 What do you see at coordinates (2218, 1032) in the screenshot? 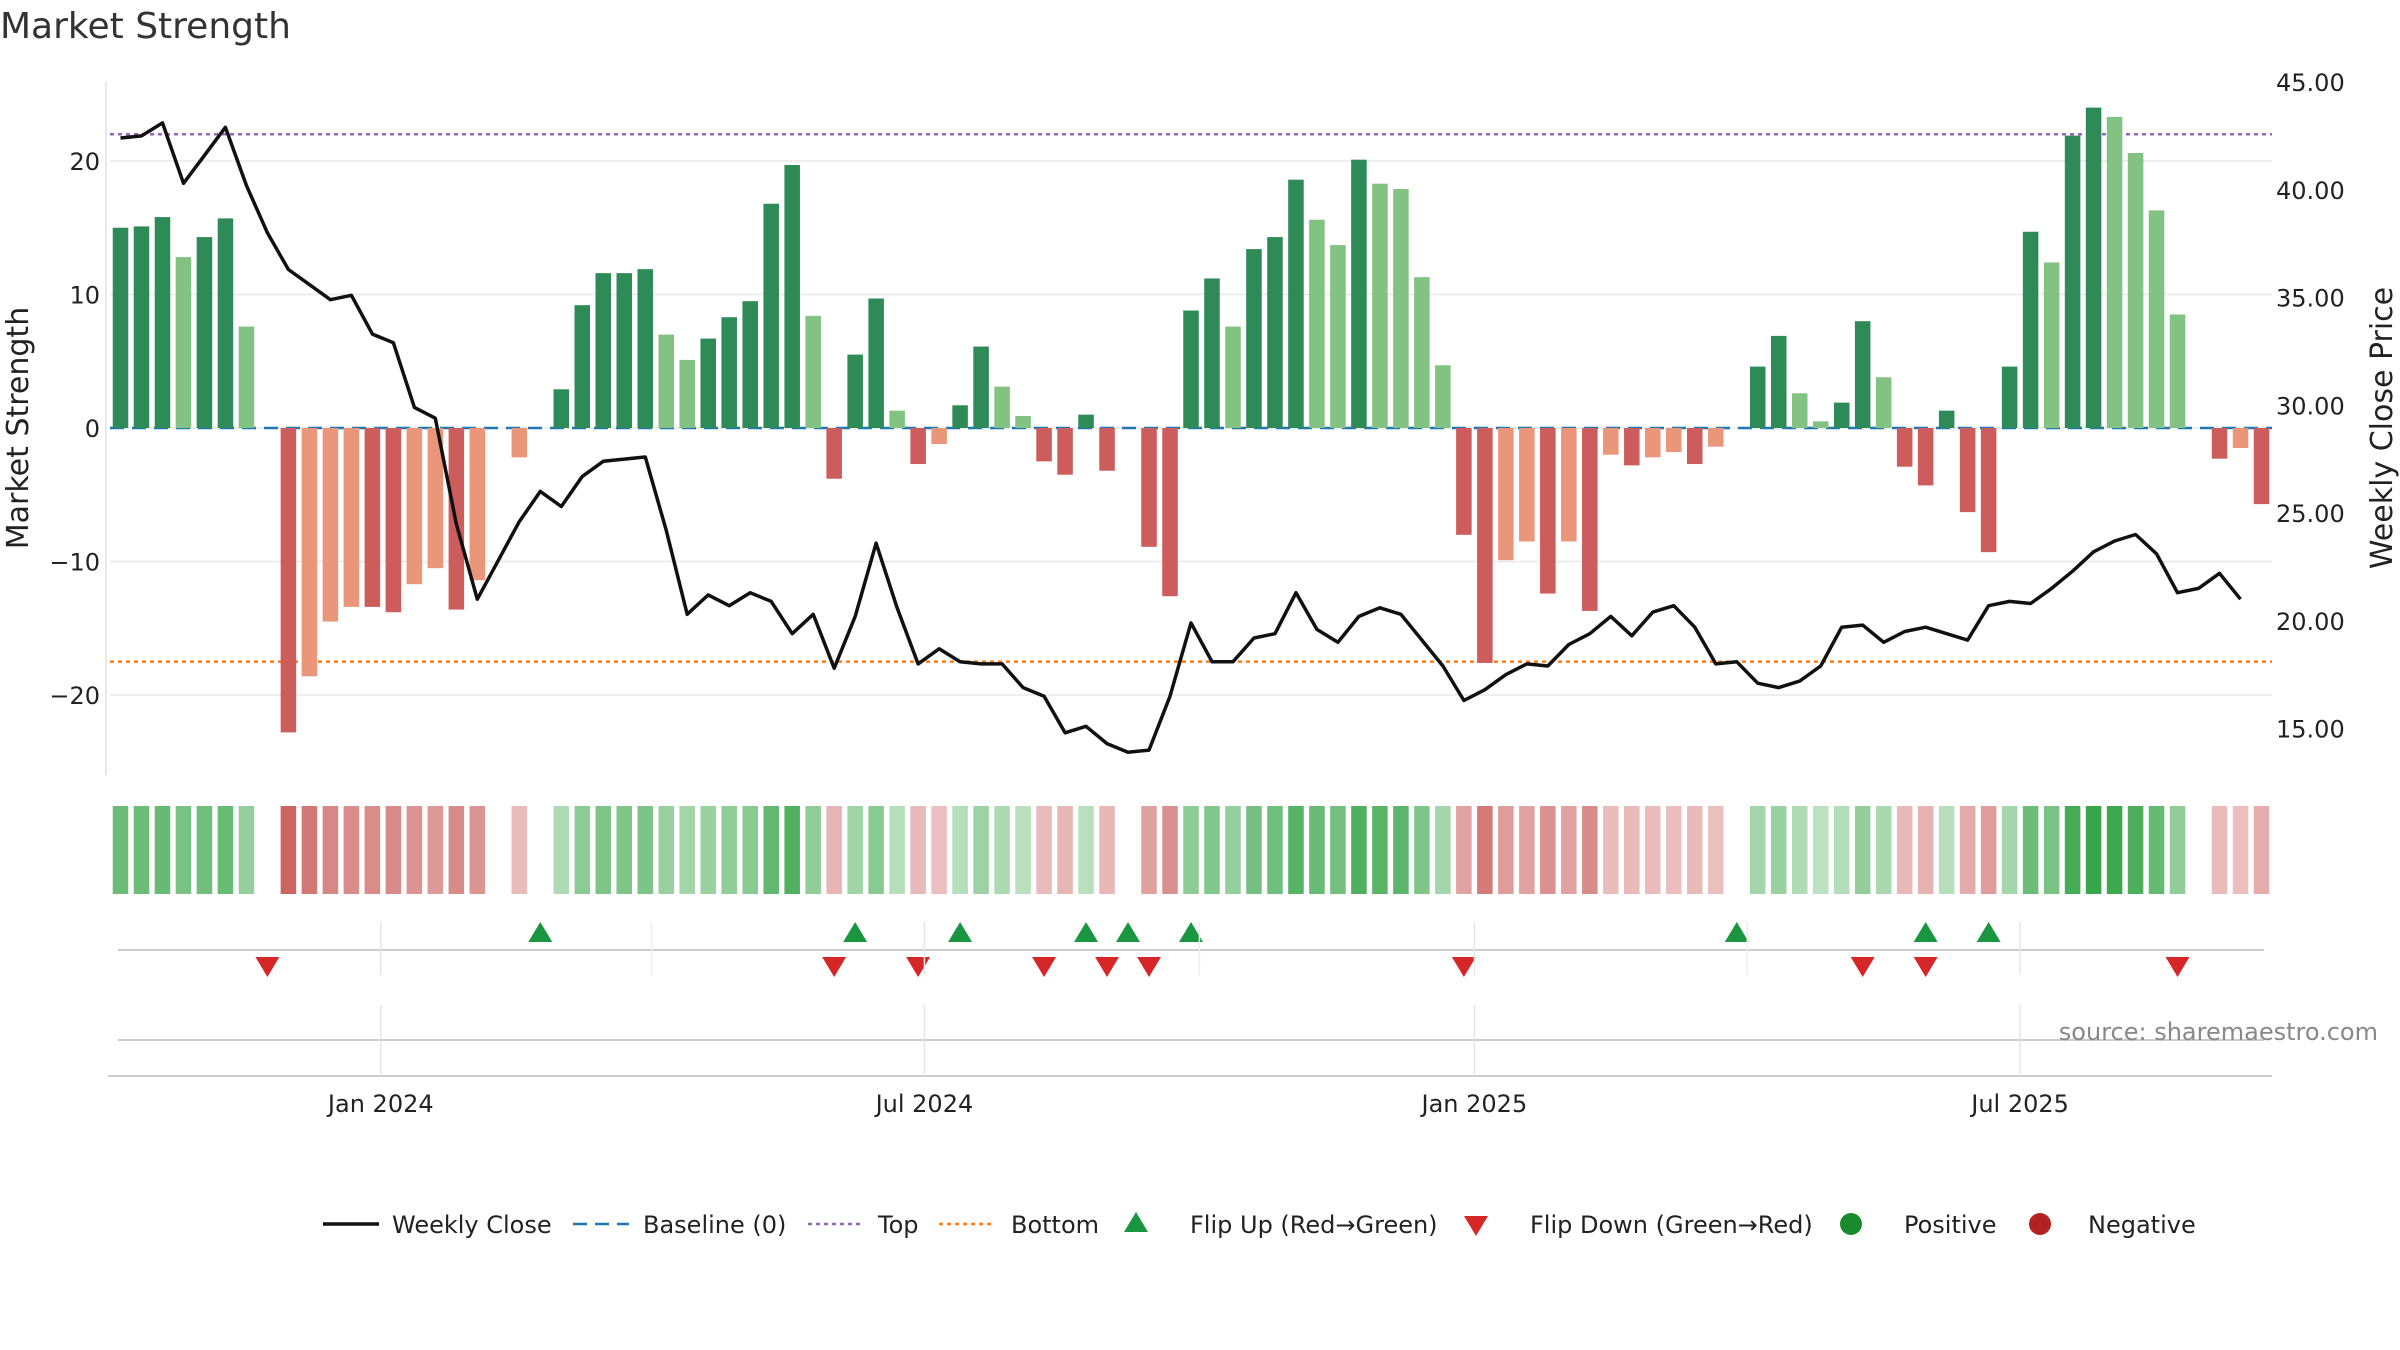
I see `source-credit: source: sharemaestro.com` at bounding box center [2218, 1032].